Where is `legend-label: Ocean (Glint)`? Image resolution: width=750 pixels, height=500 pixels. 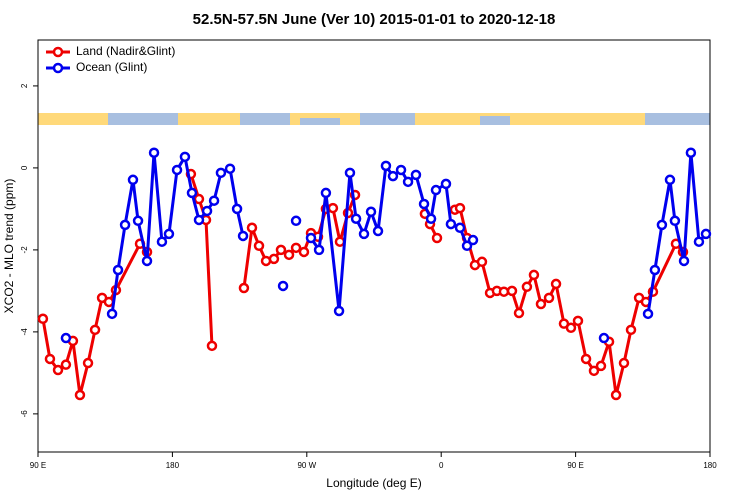
legend-label: Ocean (Glint) is located at coordinates (111, 67).